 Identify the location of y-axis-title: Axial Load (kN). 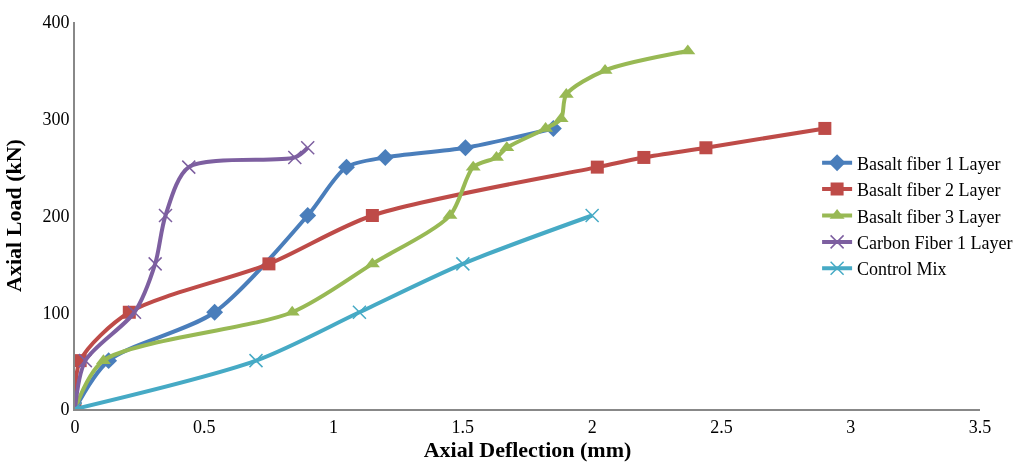
(13, 215).